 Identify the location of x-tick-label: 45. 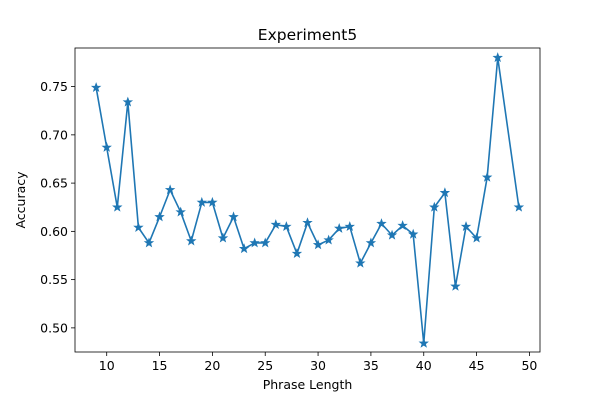
(477, 365).